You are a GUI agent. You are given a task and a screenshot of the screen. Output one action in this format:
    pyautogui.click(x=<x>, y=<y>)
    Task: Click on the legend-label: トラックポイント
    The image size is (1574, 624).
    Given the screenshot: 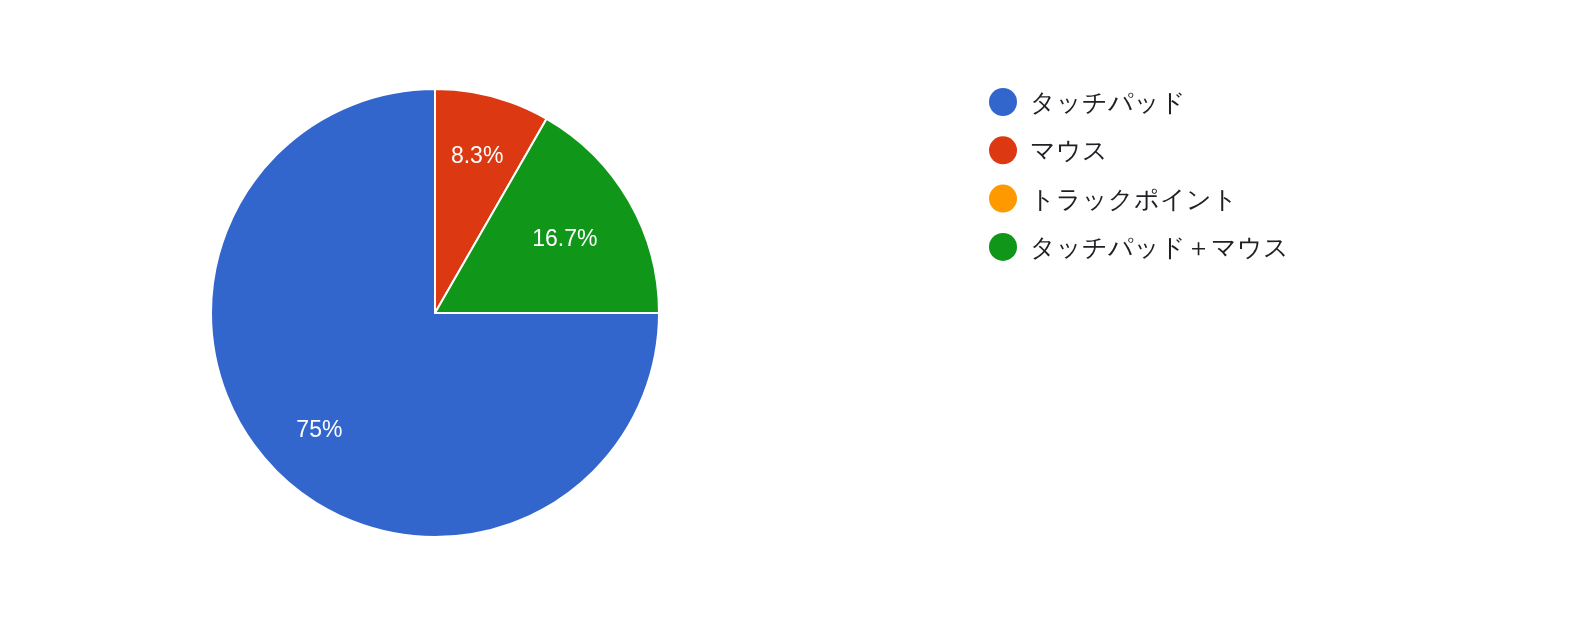 What is the action you would take?
    pyautogui.click(x=1134, y=198)
    